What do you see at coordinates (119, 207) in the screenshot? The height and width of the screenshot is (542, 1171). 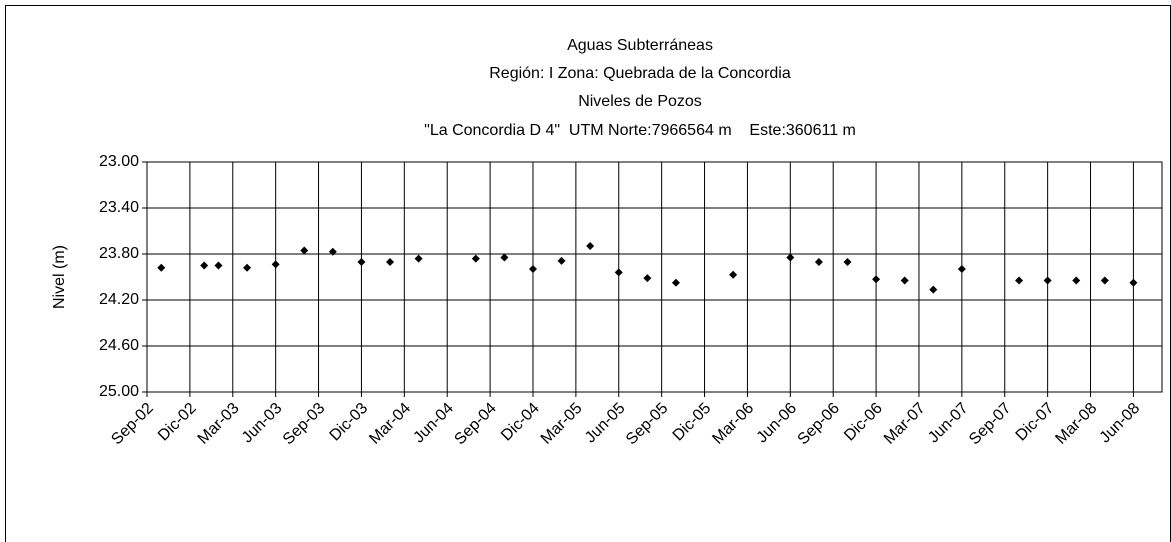 I see `y-tick-label: 23.40` at bounding box center [119, 207].